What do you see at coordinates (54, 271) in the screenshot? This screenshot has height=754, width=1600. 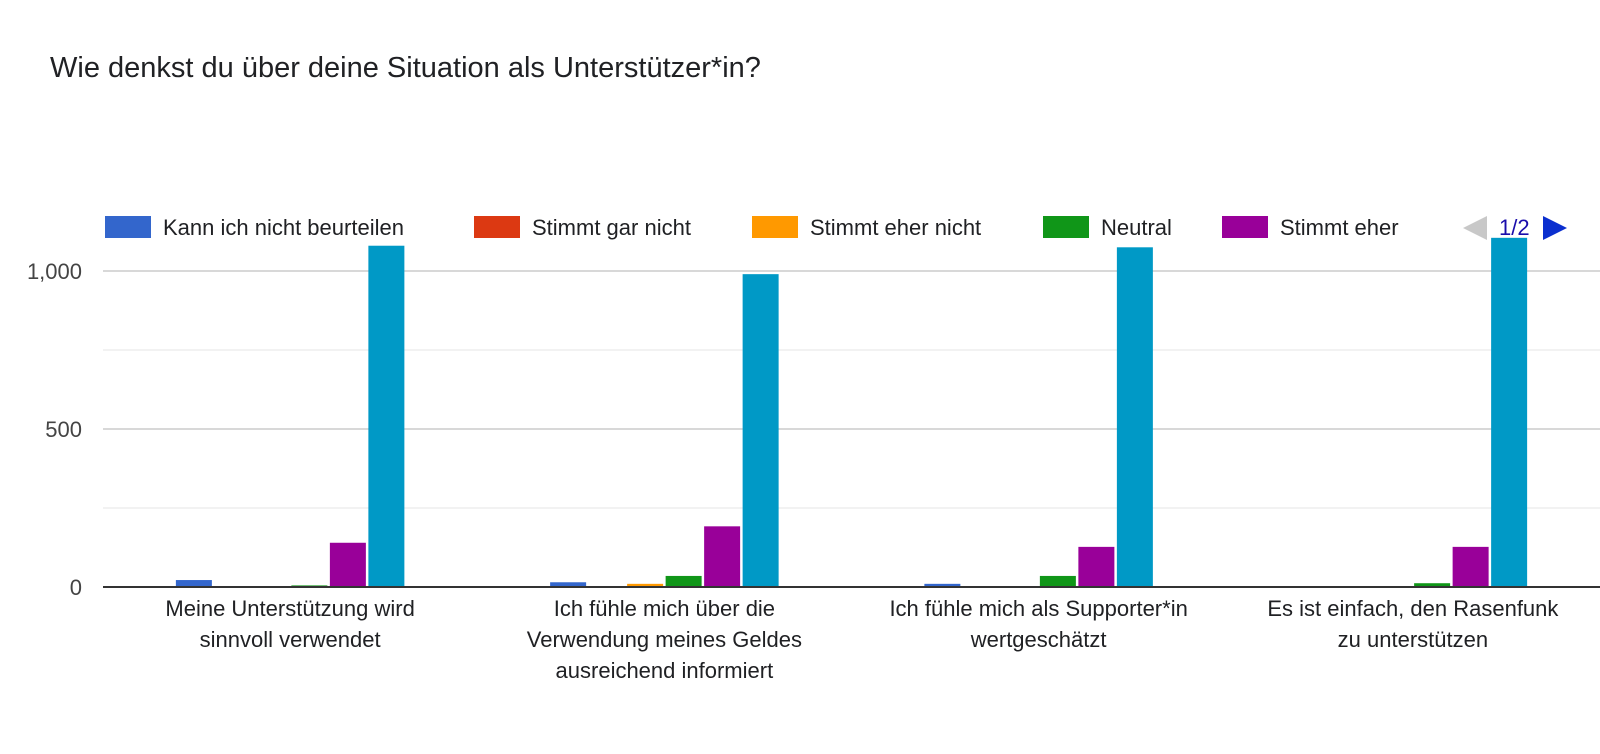 I see `y-tick-label: 1,000` at bounding box center [54, 271].